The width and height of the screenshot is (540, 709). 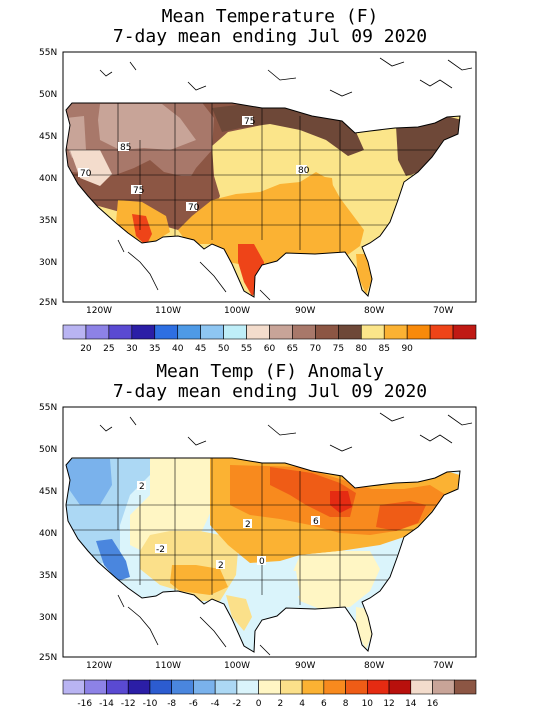 What do you see at coordinates (411, 704) in the screenshot?
I see `legend-label: 14` at bounding box center [411, 704].